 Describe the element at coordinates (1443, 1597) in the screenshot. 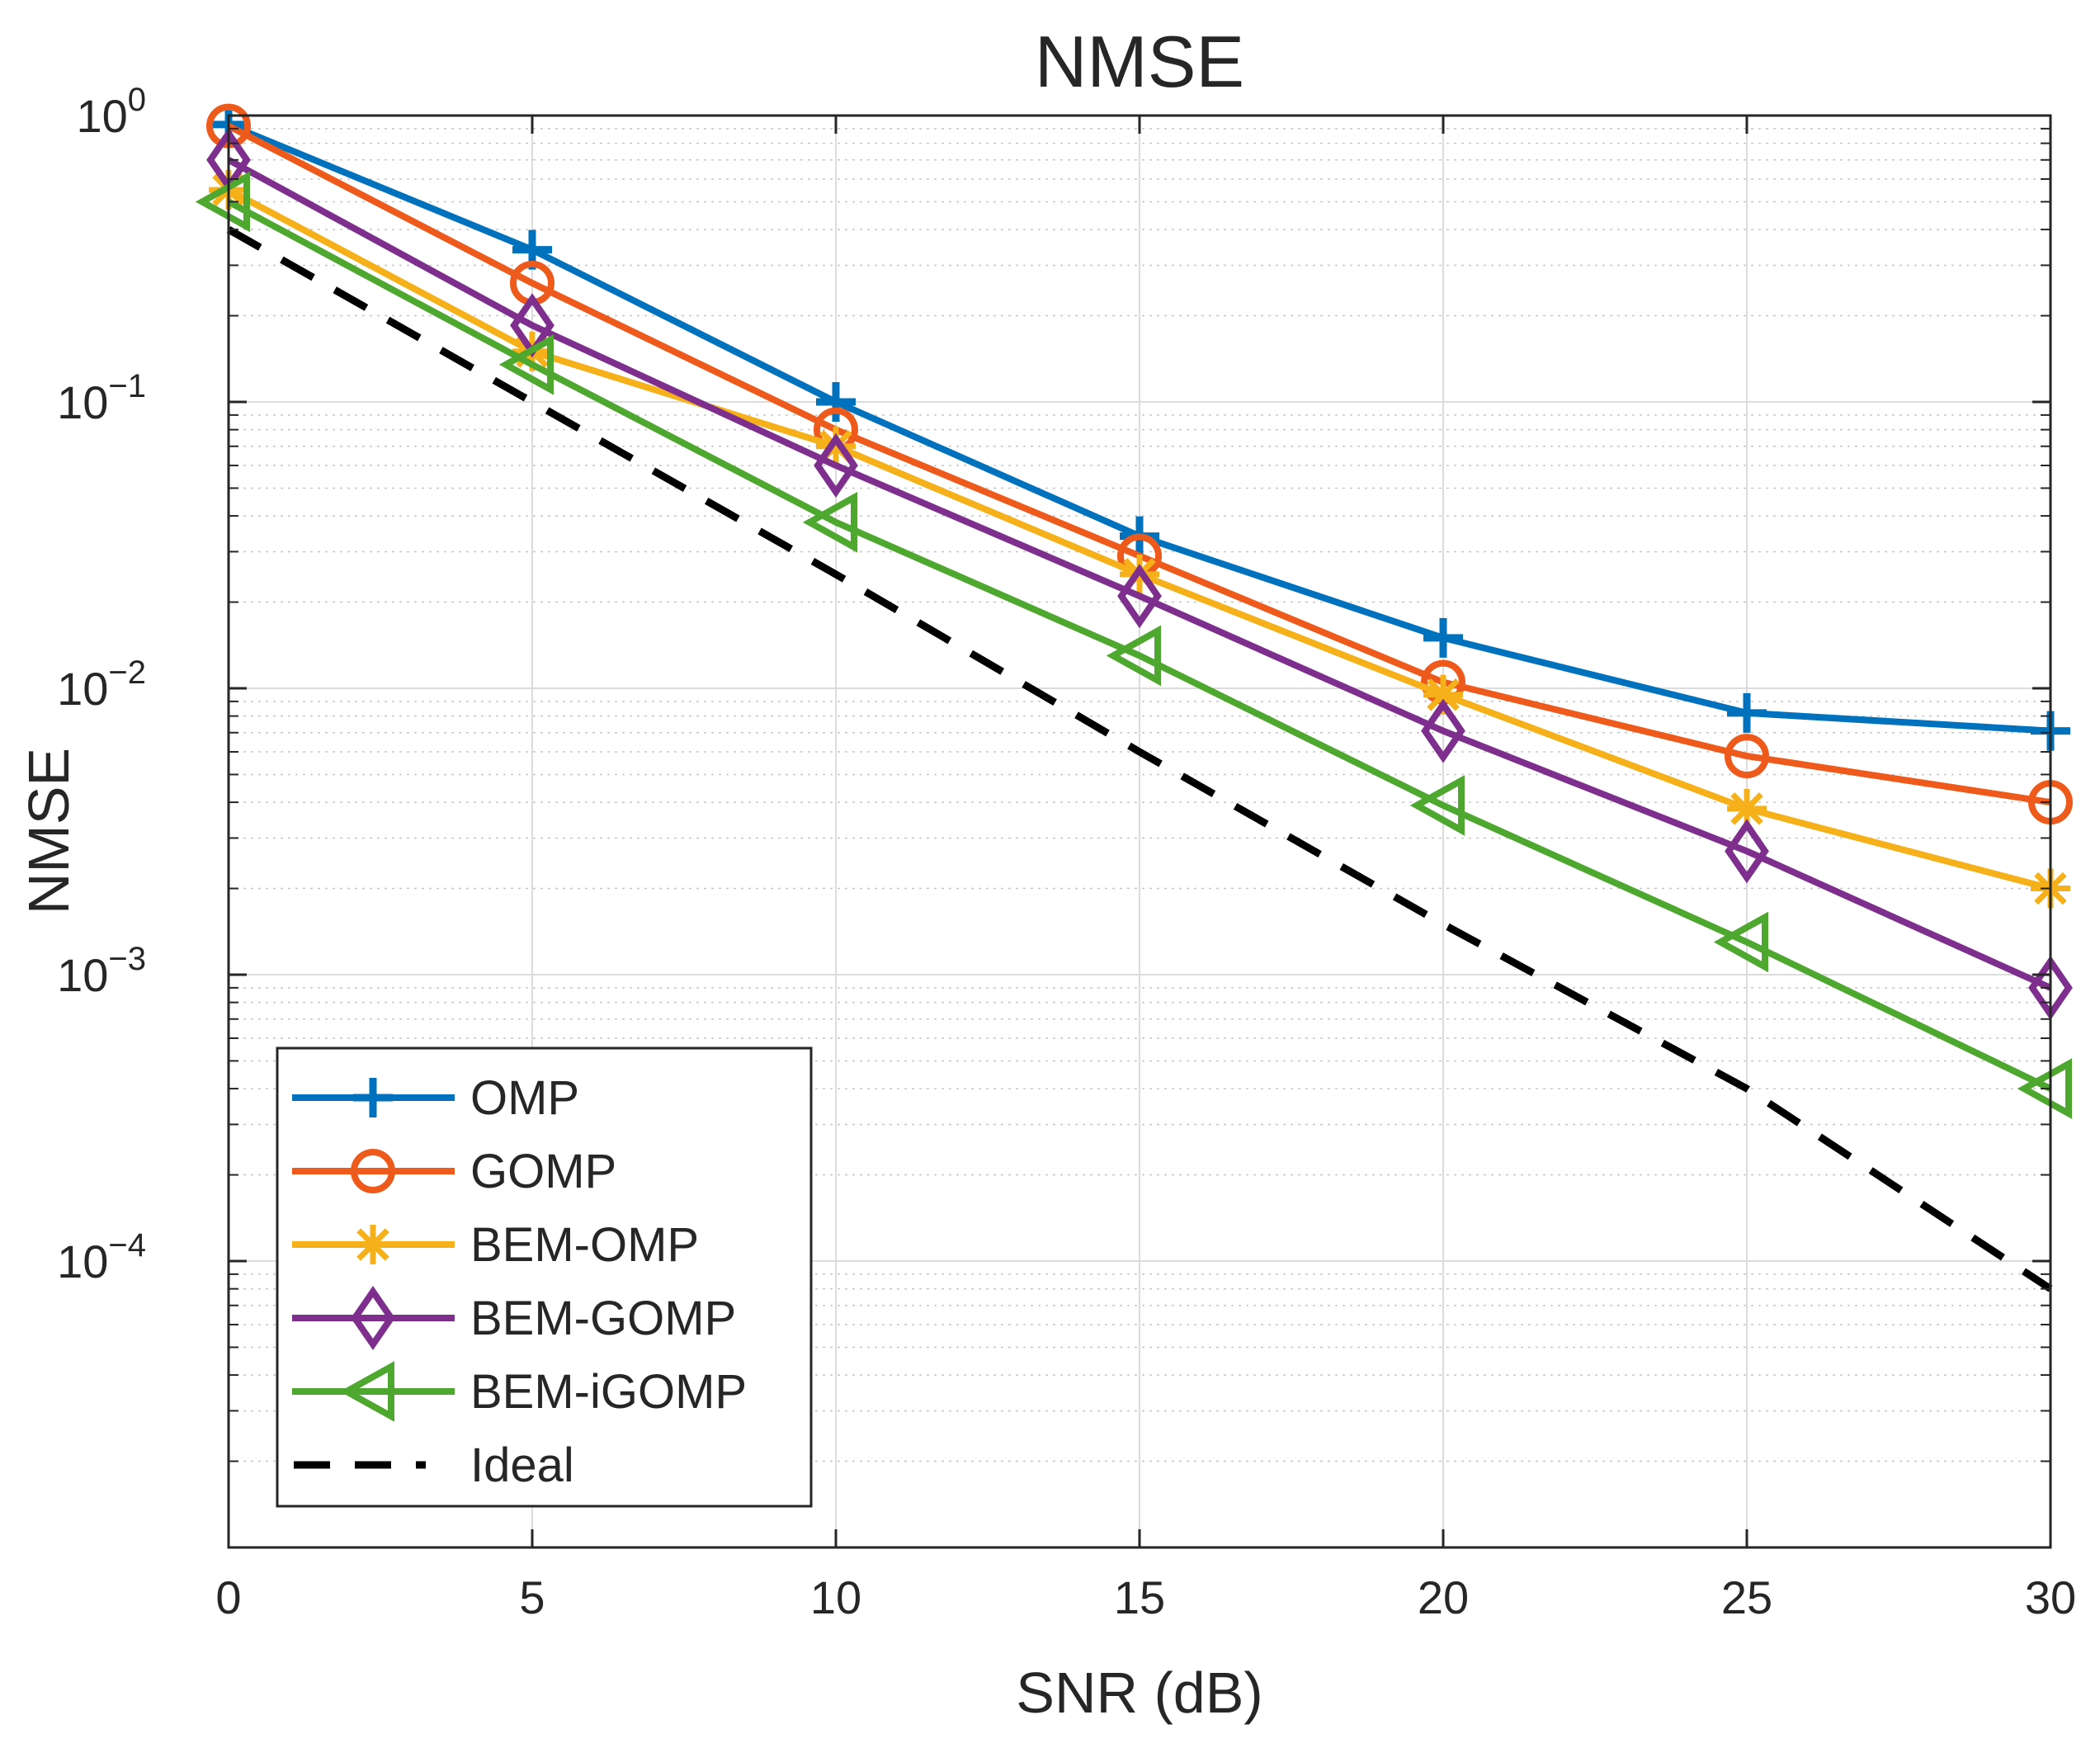

I see `x-tick-label: 20` at that location.